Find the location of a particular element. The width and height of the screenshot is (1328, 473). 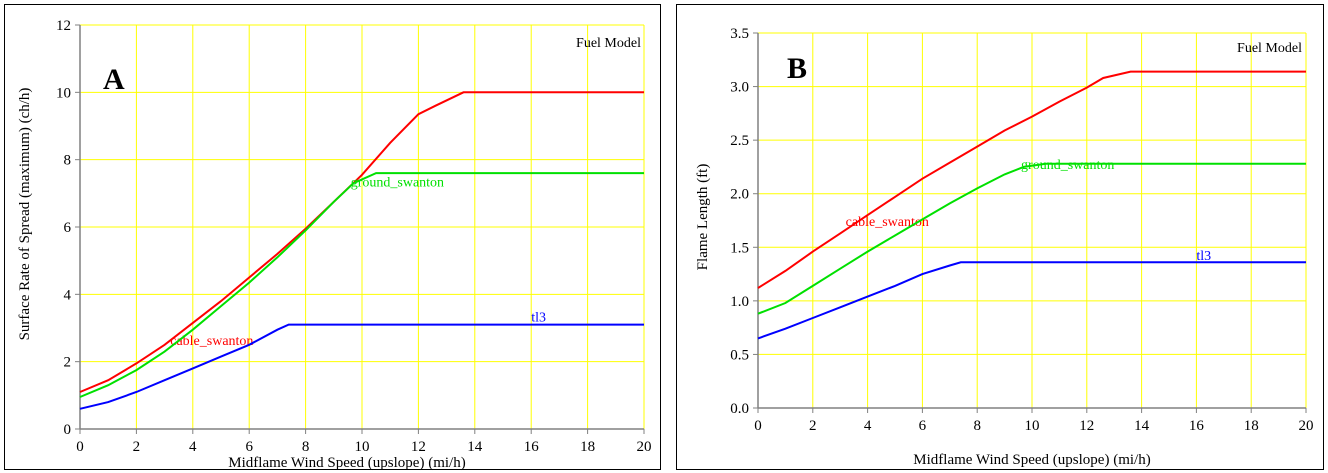

y-tick-label: 4 is located at coordinates (68, 295).